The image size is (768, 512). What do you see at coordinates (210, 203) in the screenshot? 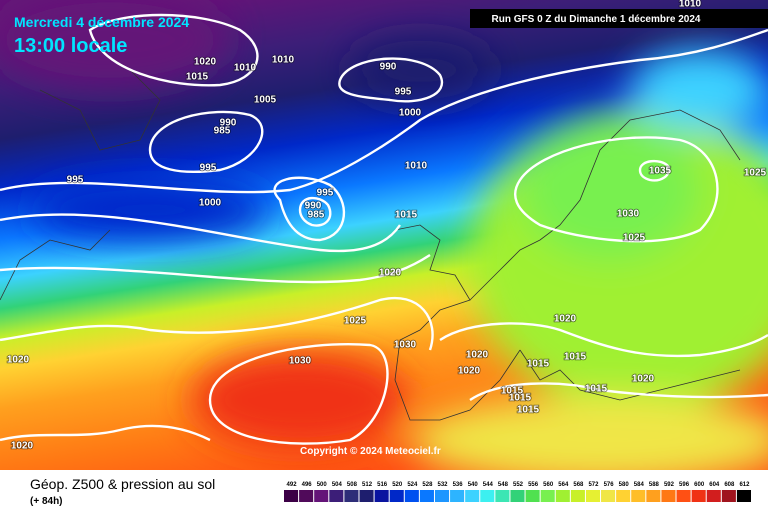
I see `isobar-label: 1000` at bounding box center [210, 203].